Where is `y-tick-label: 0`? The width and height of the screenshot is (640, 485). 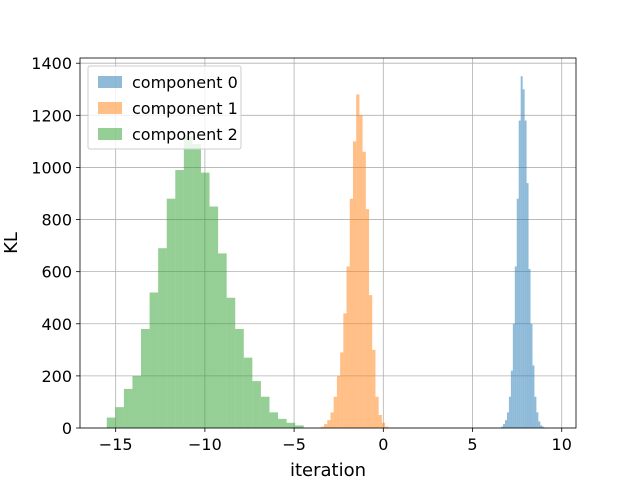
y-tick-label: 0 is located at coordinates (67, 428).